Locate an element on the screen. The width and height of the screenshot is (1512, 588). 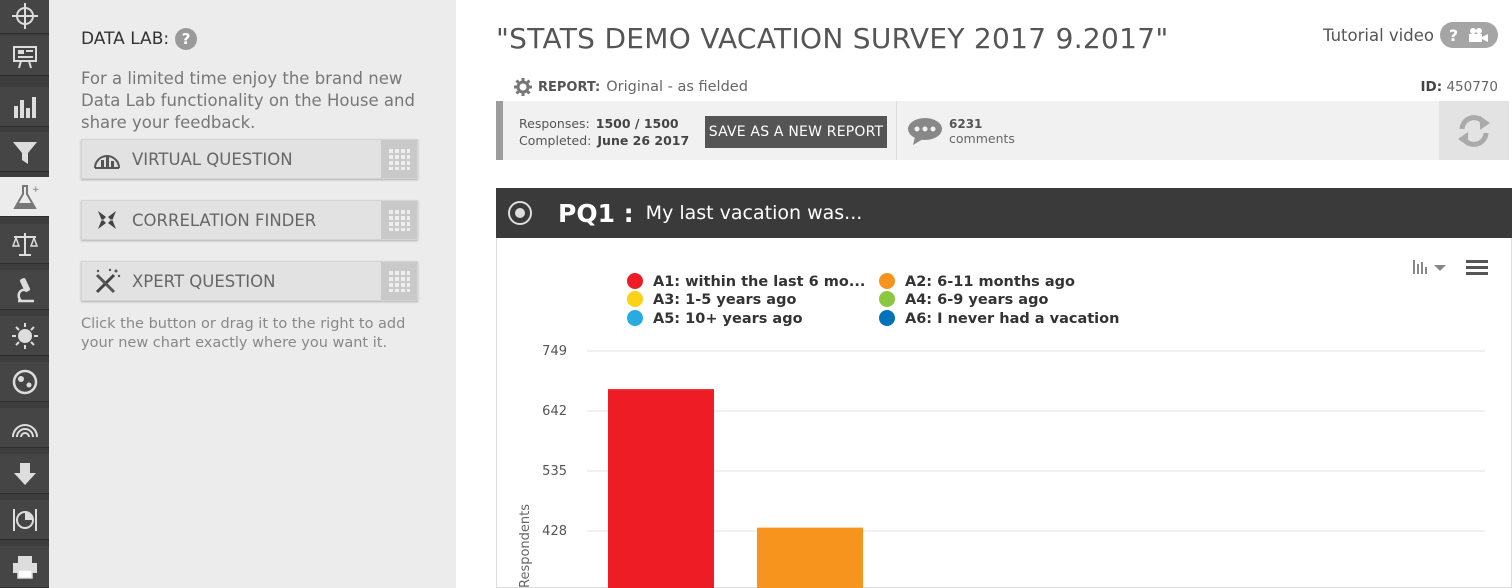
refresh-icon is located at coordinates (1474, 130).